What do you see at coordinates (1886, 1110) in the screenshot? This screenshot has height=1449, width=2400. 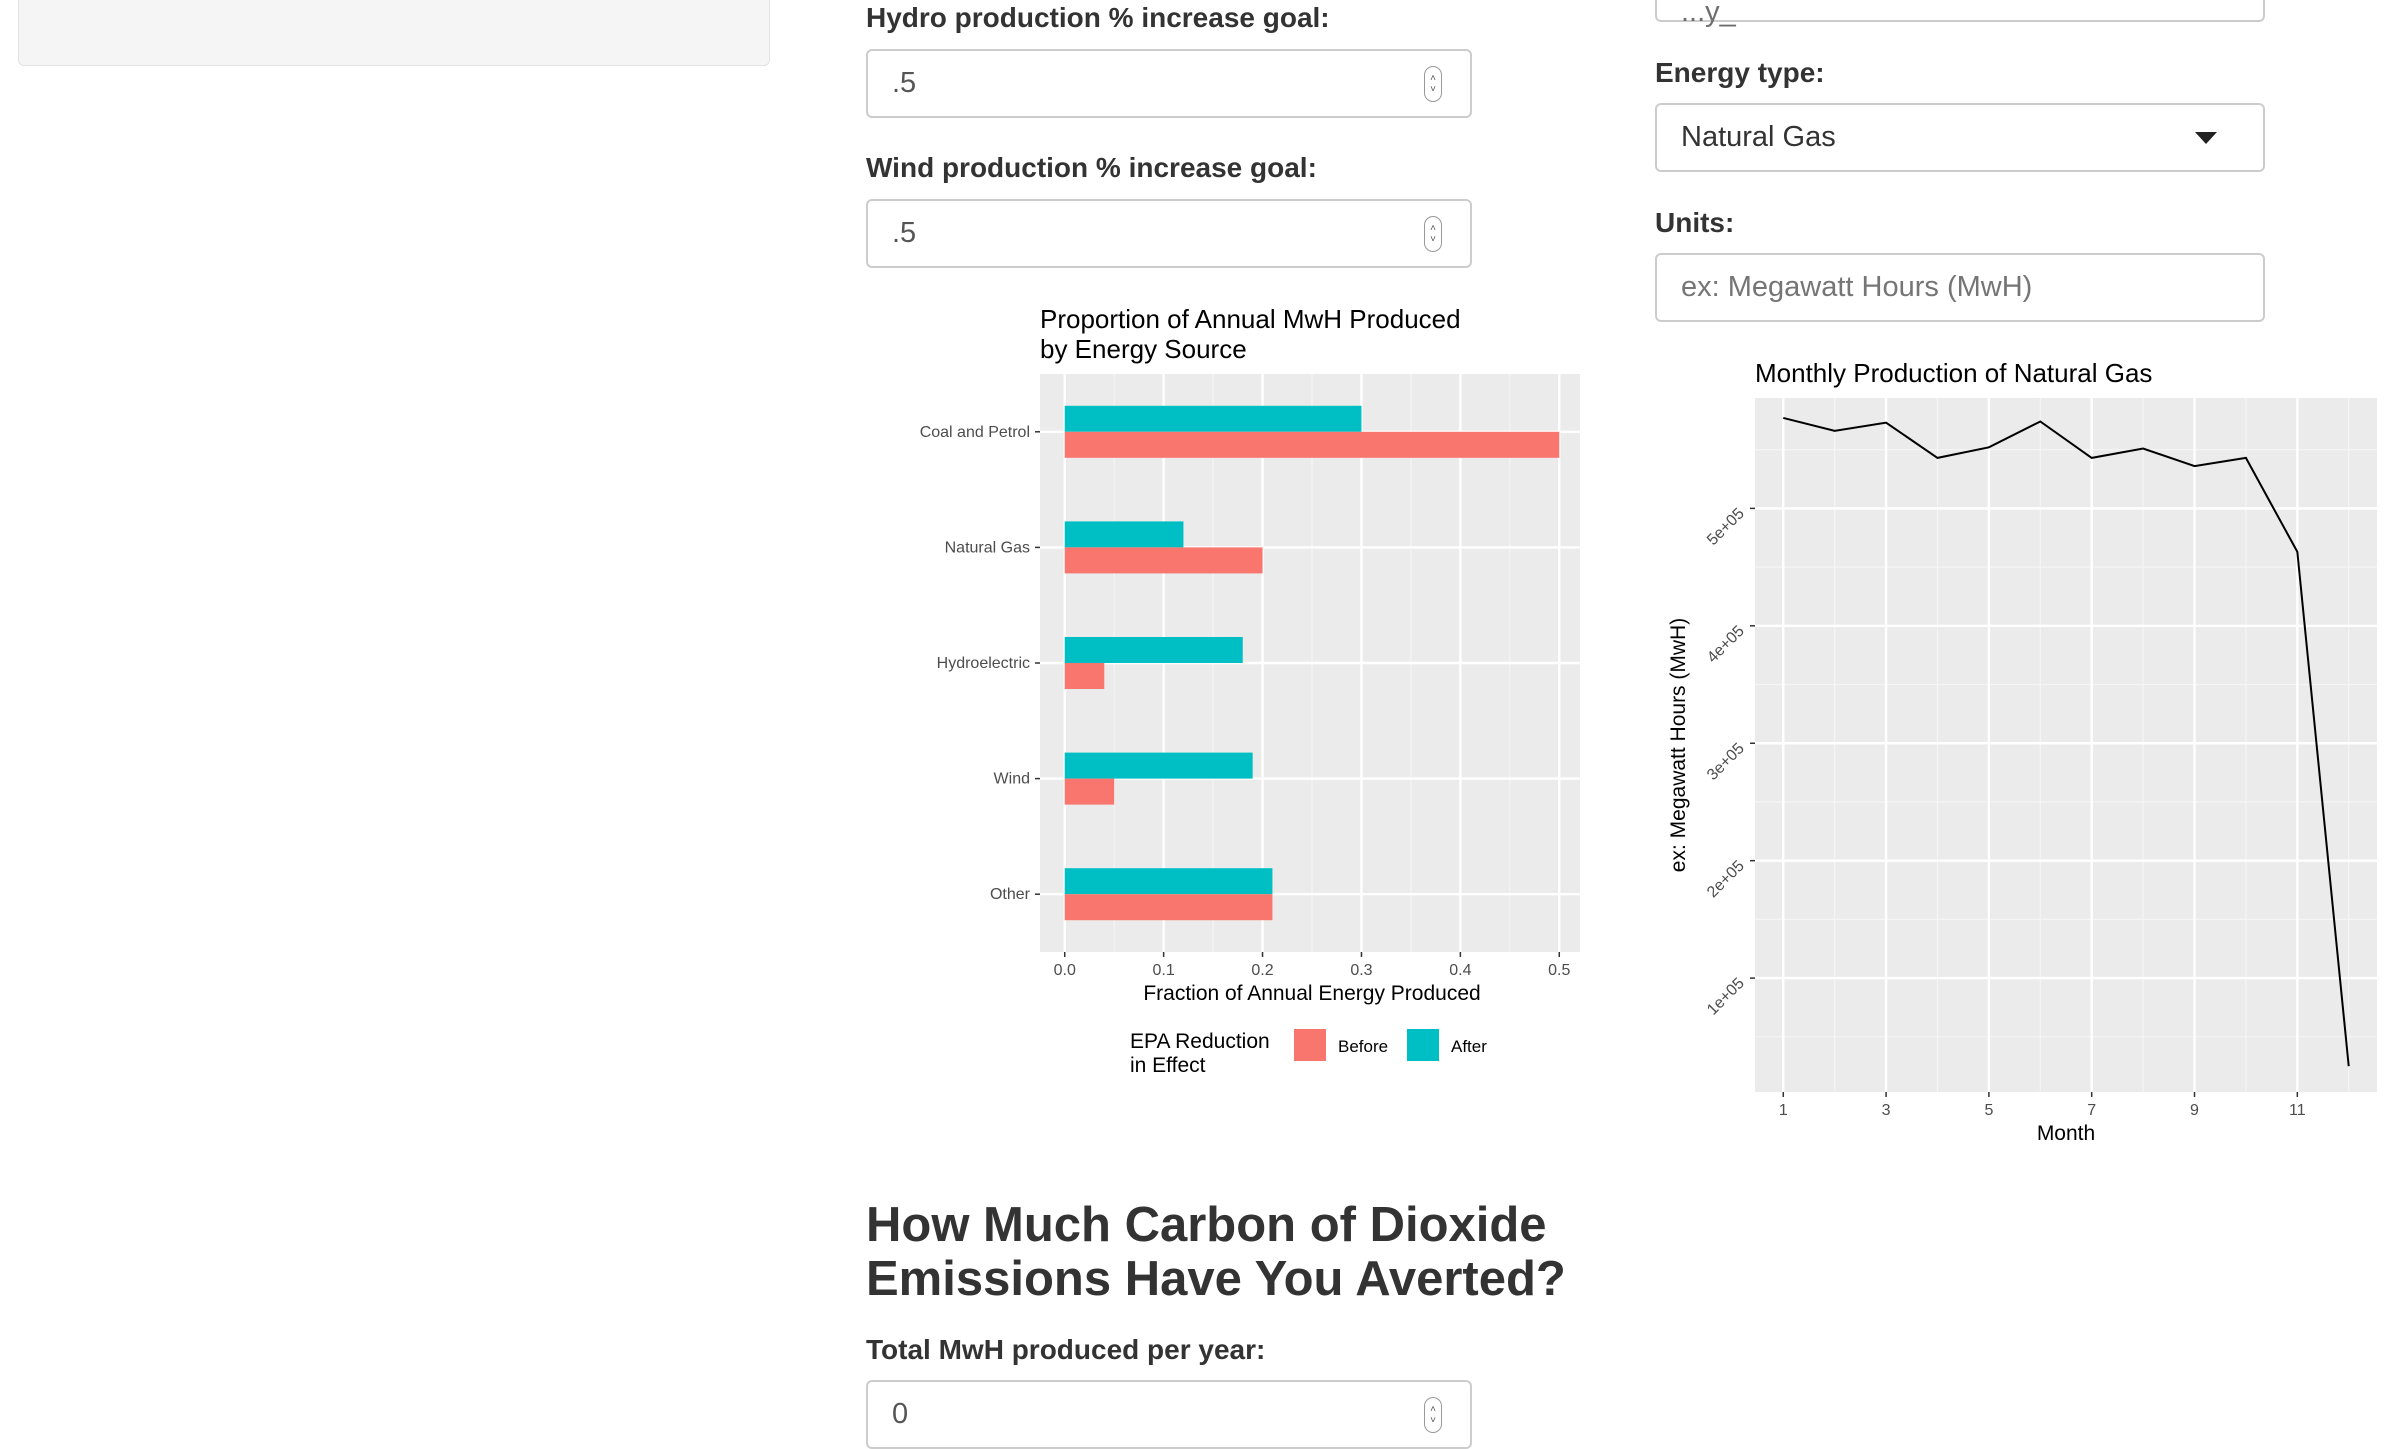 I see `x-tick-label: 3` at bounding box center [1886, 1110].